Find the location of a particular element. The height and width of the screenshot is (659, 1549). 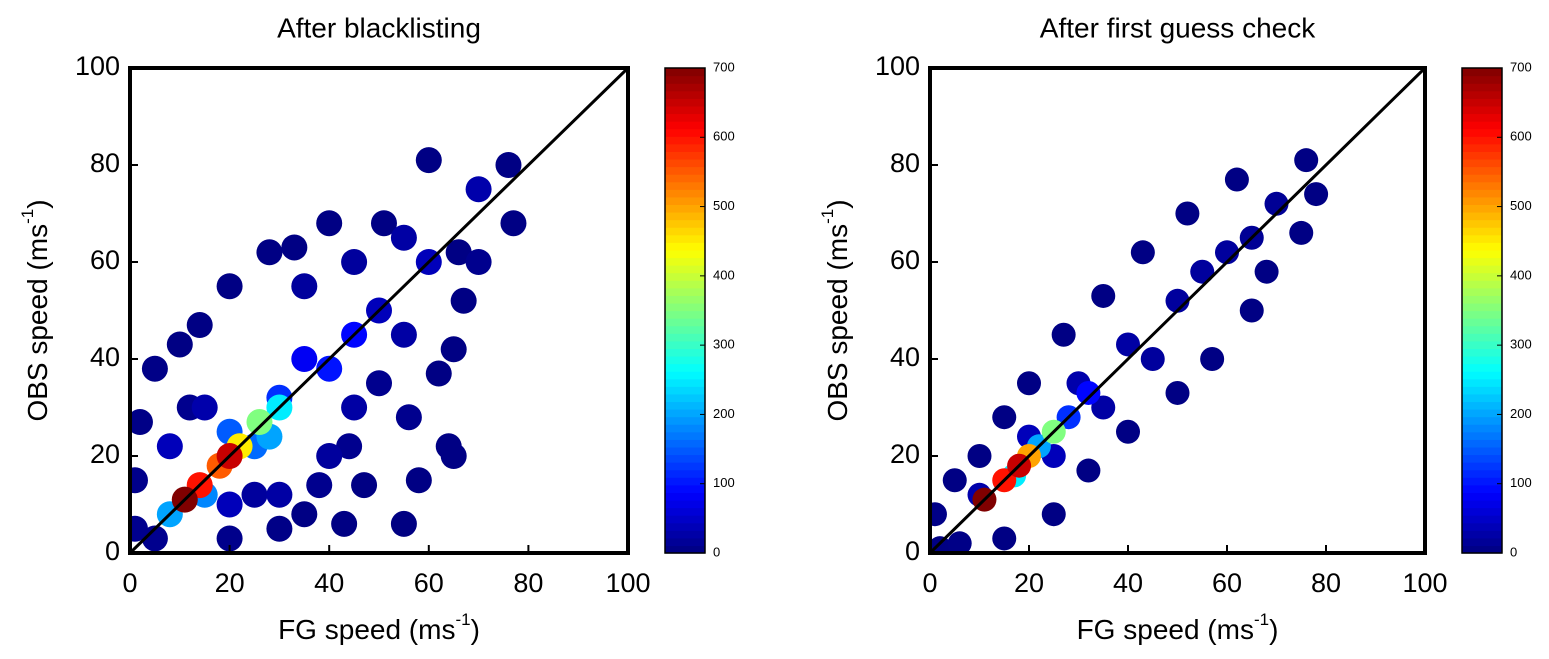

x-tick-label: 80 is located at coordinates (1326, 583).